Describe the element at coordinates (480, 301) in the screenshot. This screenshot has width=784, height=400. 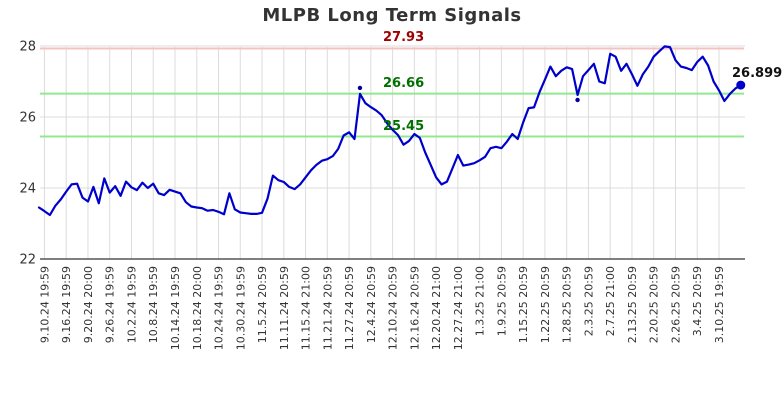
I see `x-tick-label: 1.3.25 21:00` at that location.